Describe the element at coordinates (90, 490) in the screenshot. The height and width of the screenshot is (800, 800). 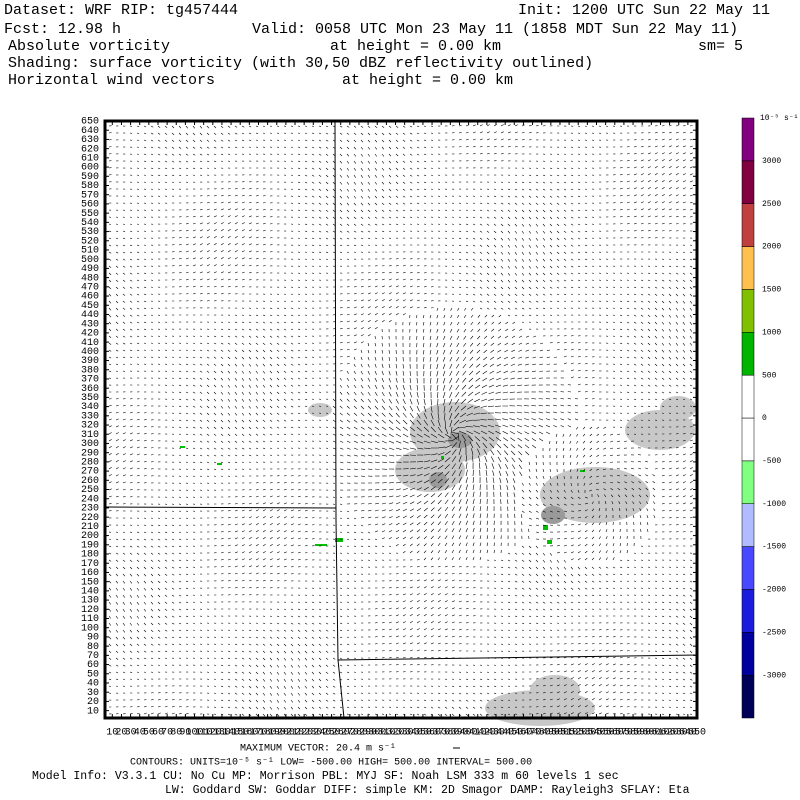
I see `y-tick-label: 250` at that location.